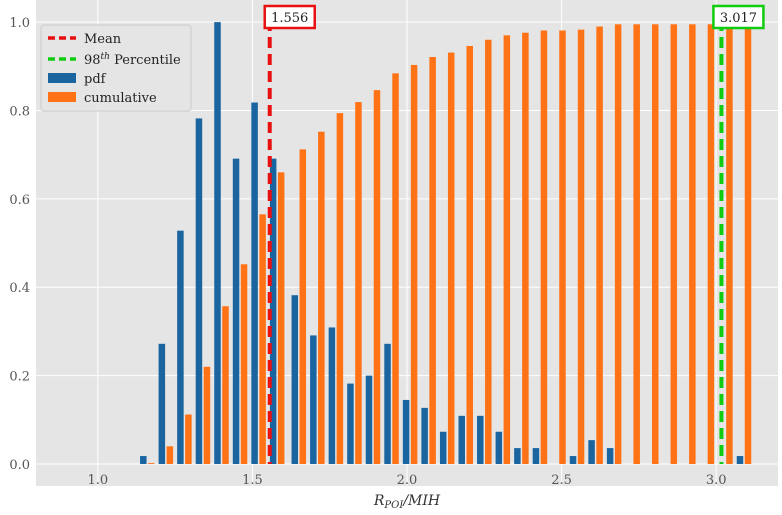  What do you see at coordinates (120, 98) in the screenshot?
I see `legend-cumulative-label: cumulative` at bounding box center [120, 98].